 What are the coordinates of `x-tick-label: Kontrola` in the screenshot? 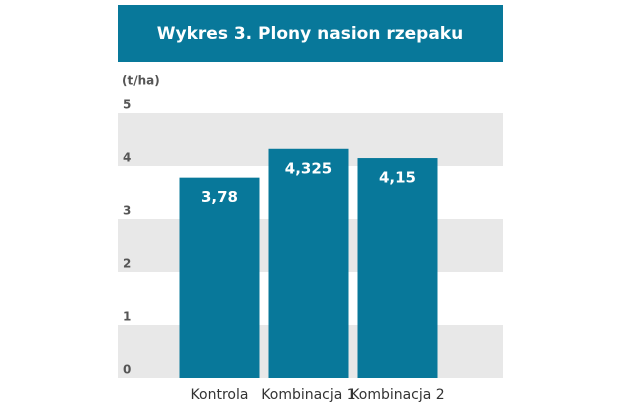 It's located at (220, 395).